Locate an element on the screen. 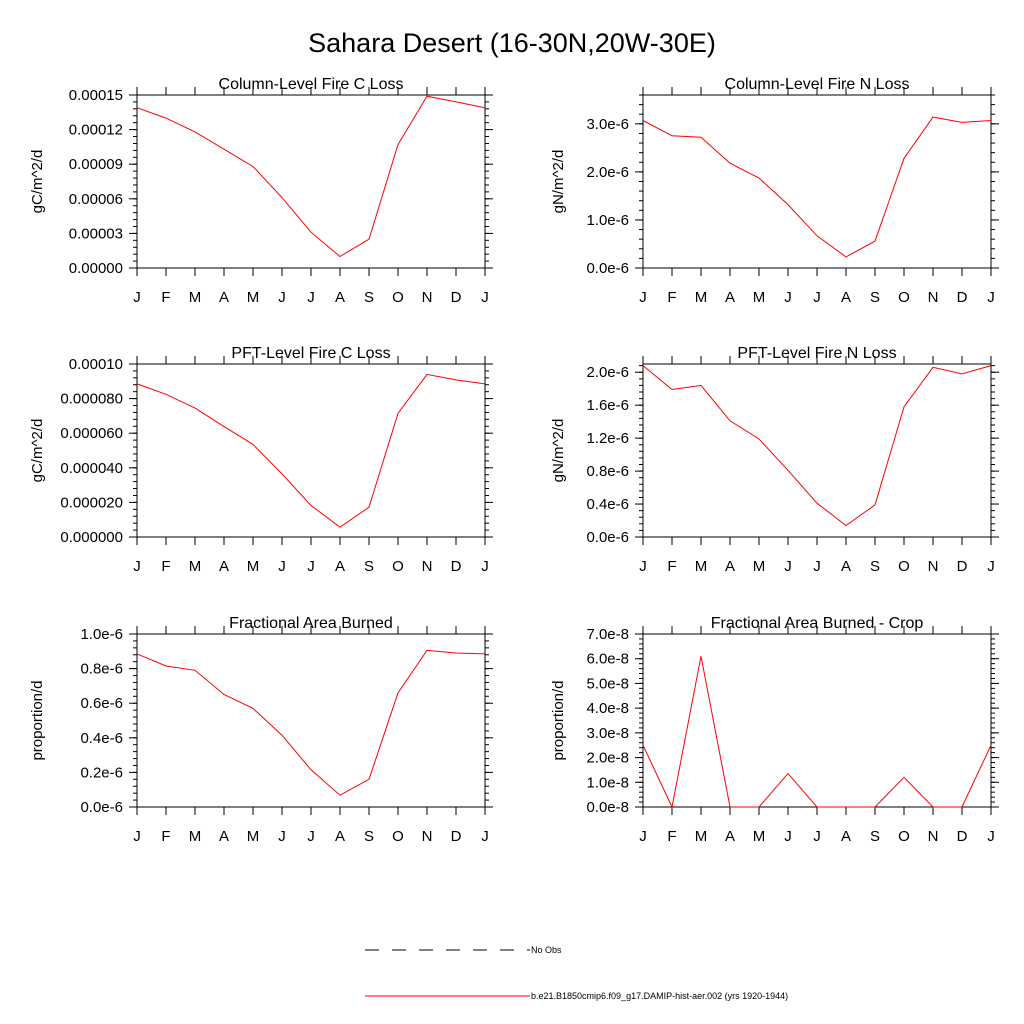 The width and height of the screenshot is (1024, 1024). y-tick-label: 0.00010 is located at coordinates (96, 364).